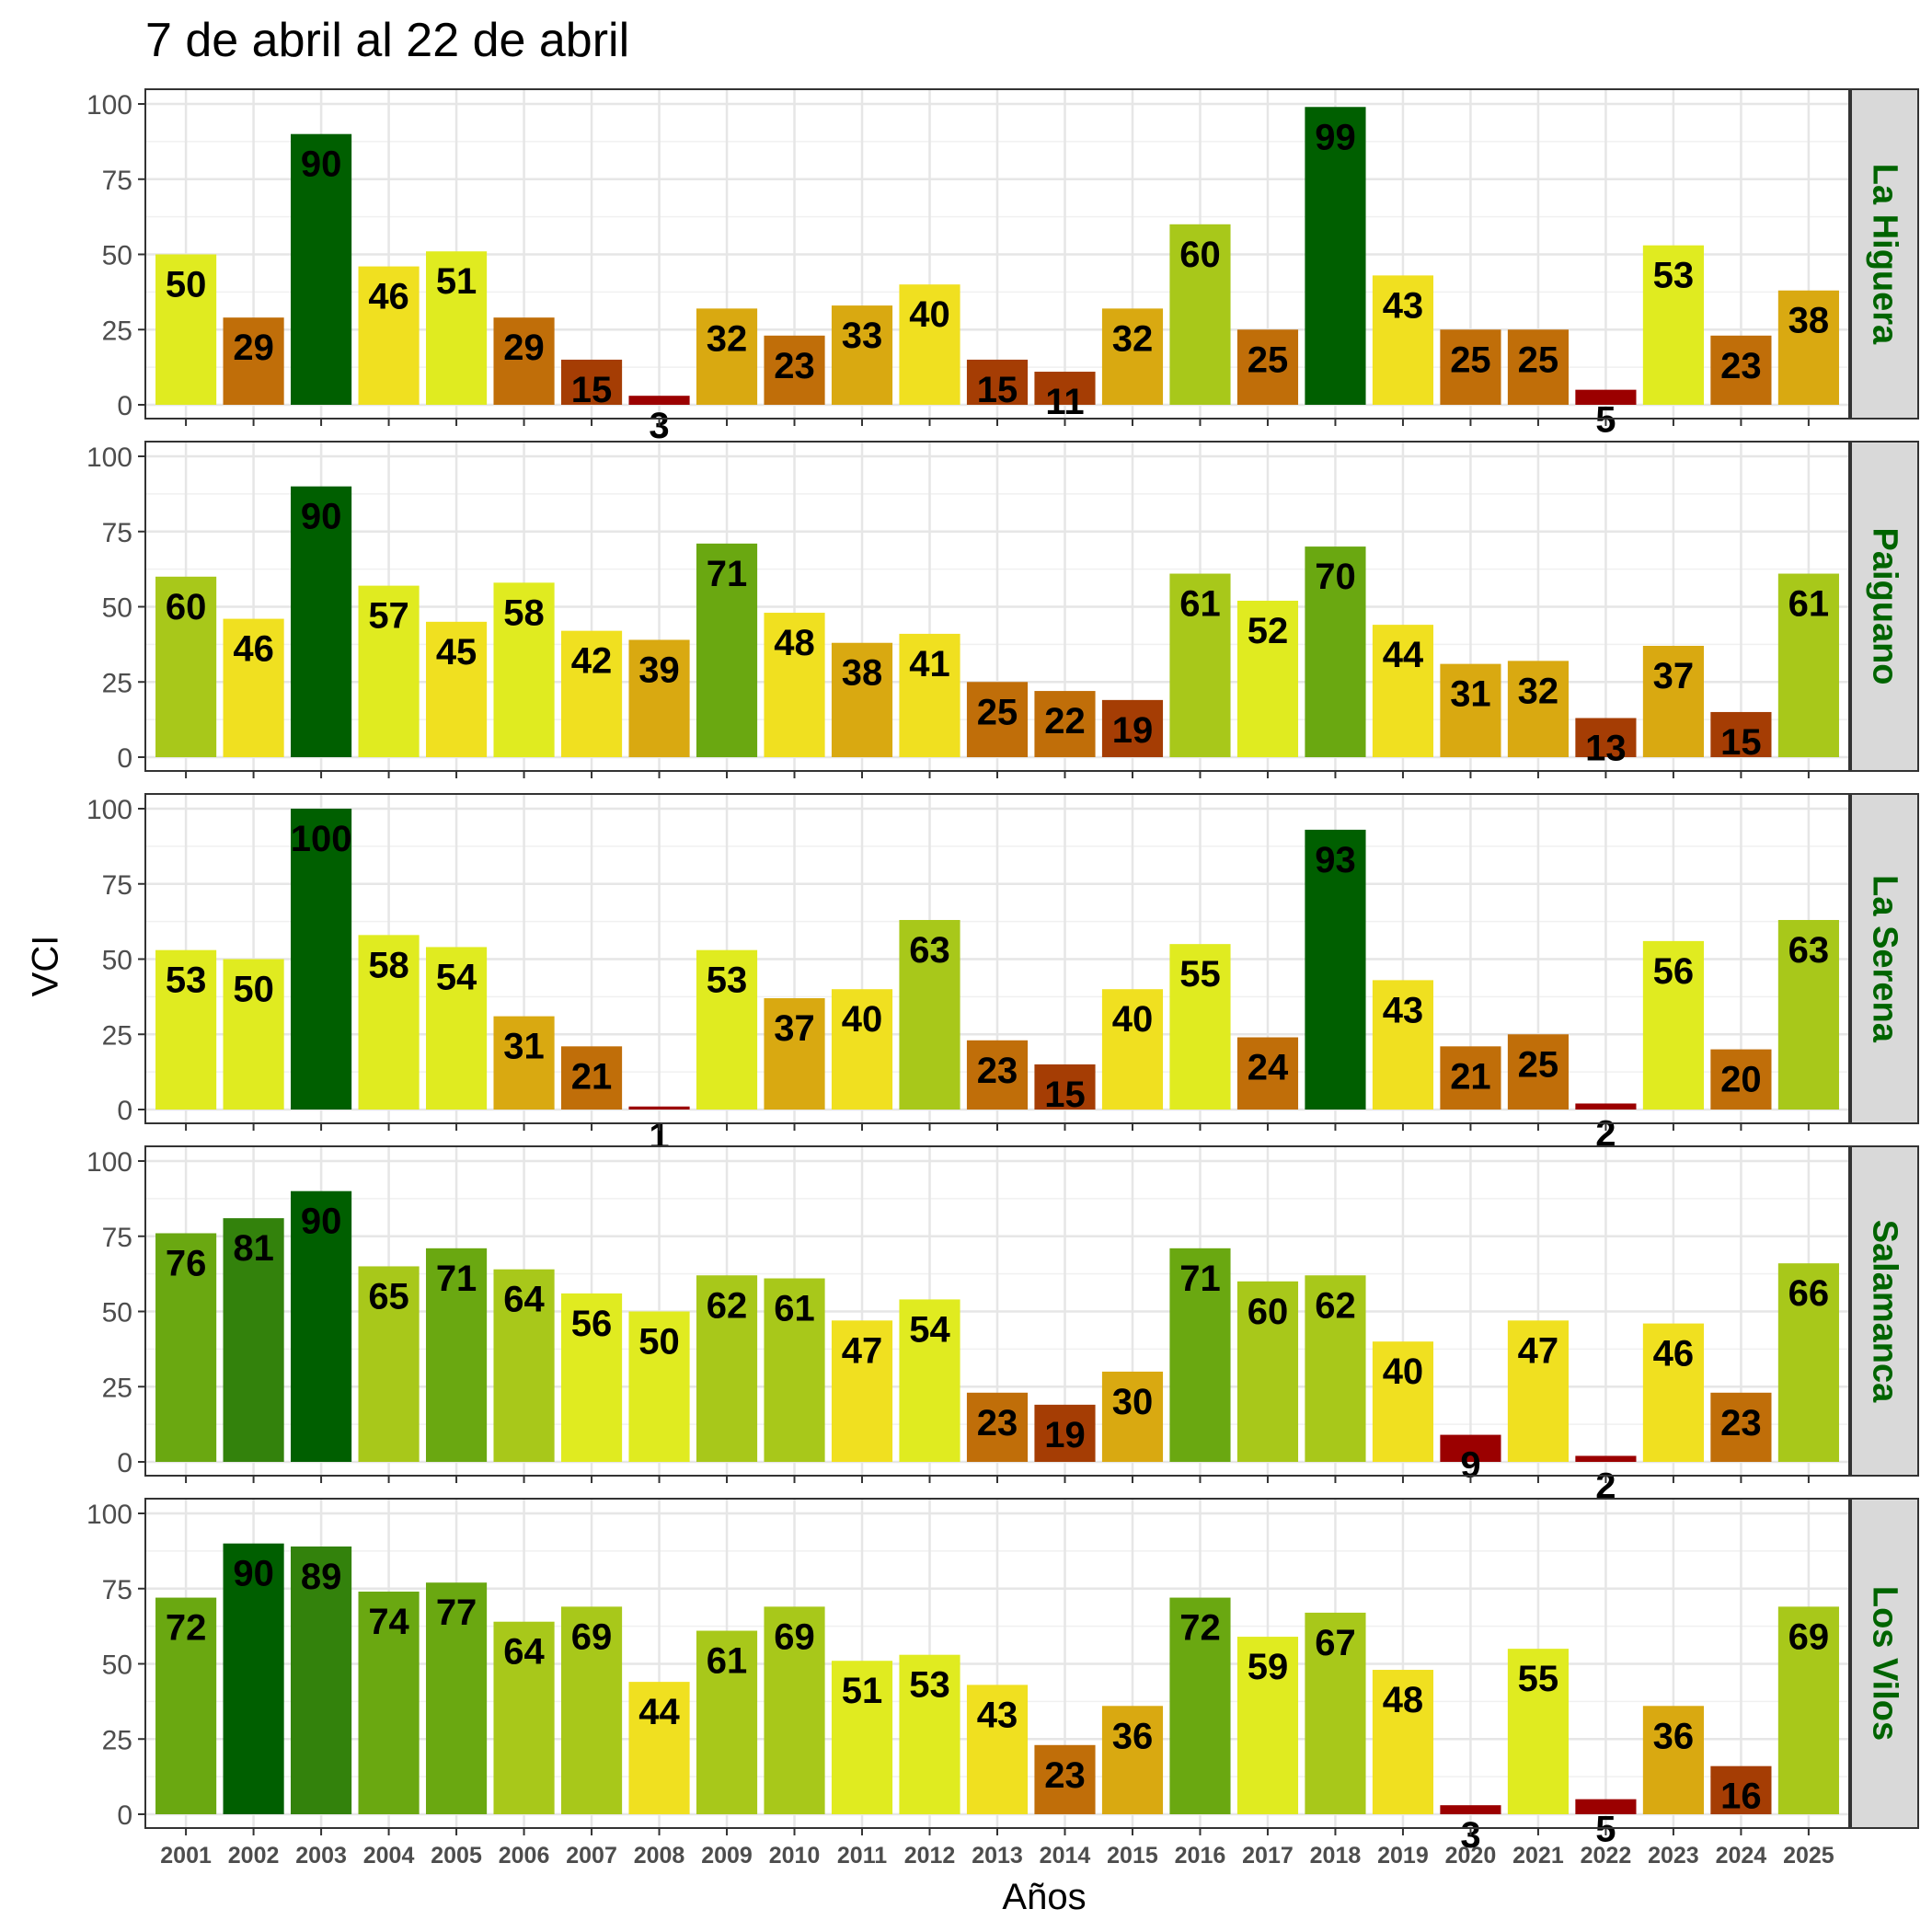  Describe the element at coordinates (862, 1856) in the screenshot. I see `x-tick-label: 2011` at that location.